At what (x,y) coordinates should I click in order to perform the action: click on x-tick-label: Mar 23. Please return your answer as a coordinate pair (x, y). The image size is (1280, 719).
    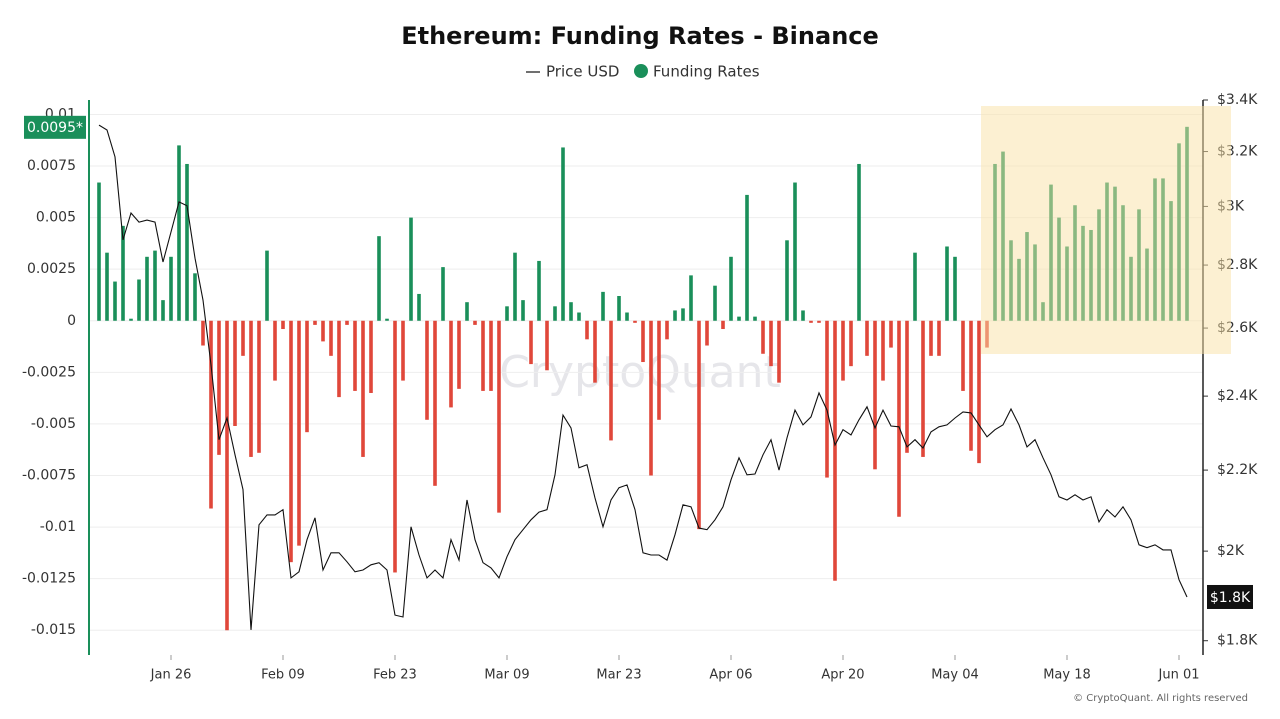
    Looking at the image, I should click on (618, 675).